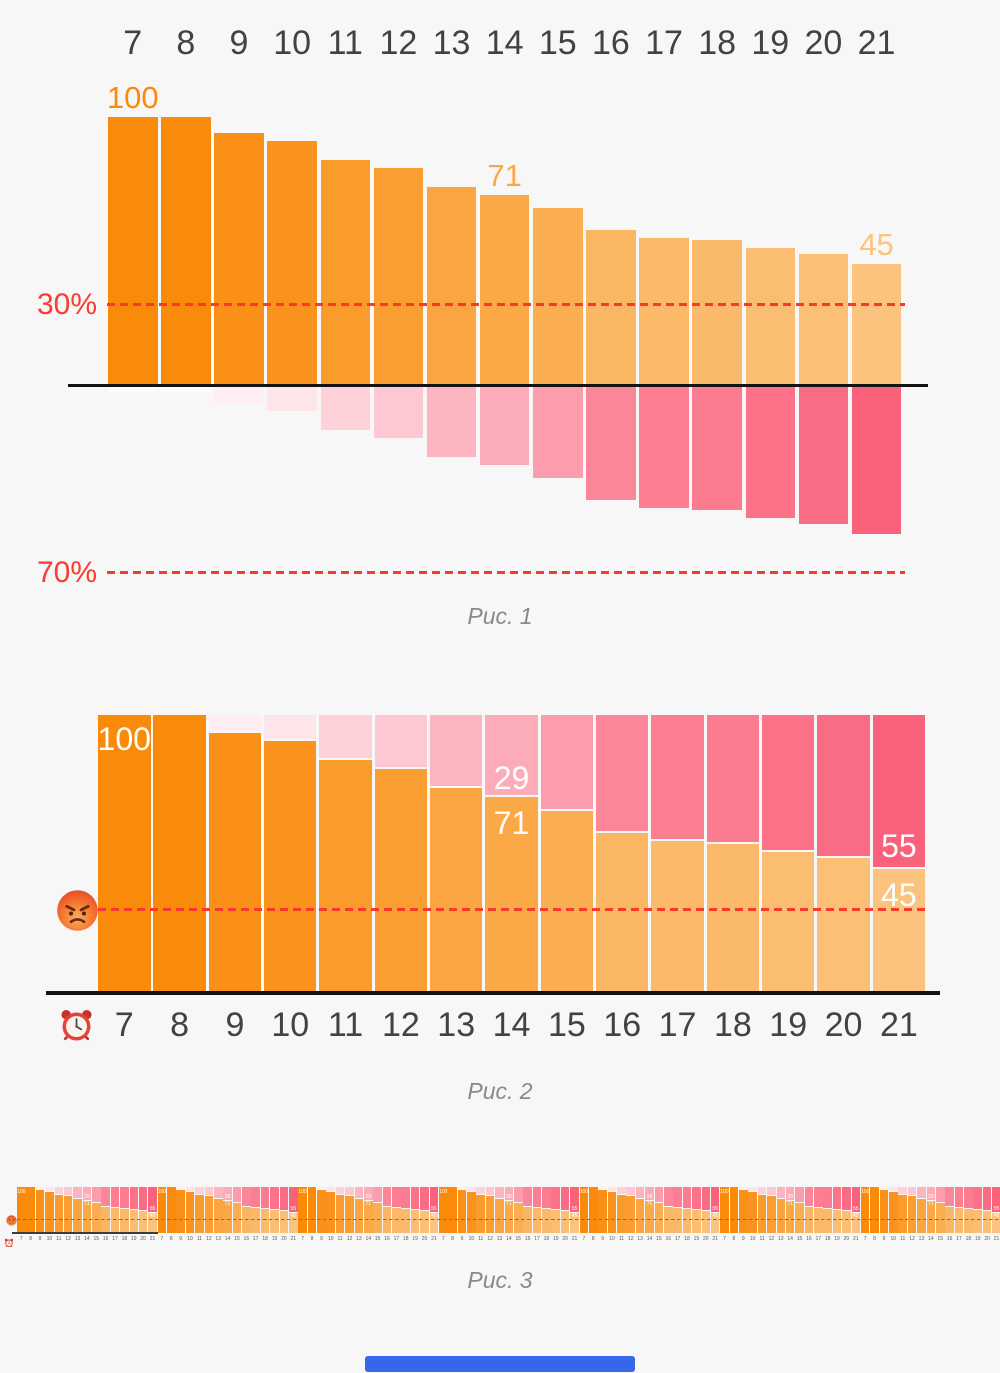 The width and height of the screenshot is (1000, 1373). I want to click on fig3-t0-x-label-15: 15, so click(96, 1238).